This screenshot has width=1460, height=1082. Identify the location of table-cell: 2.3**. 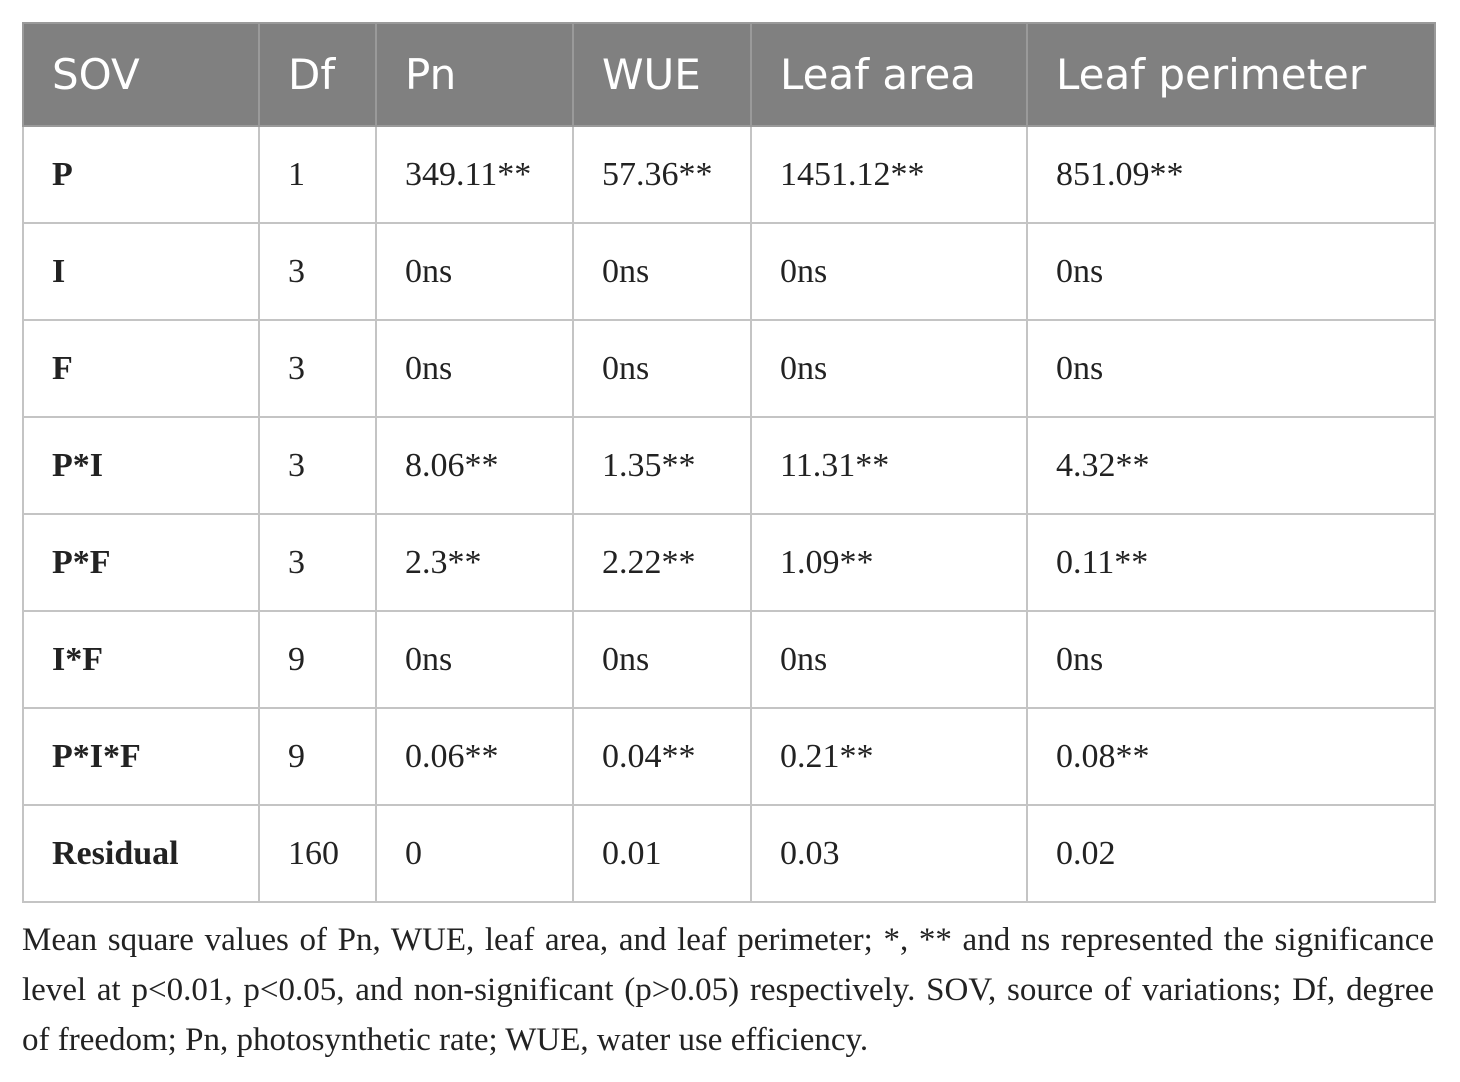
(474, 562).